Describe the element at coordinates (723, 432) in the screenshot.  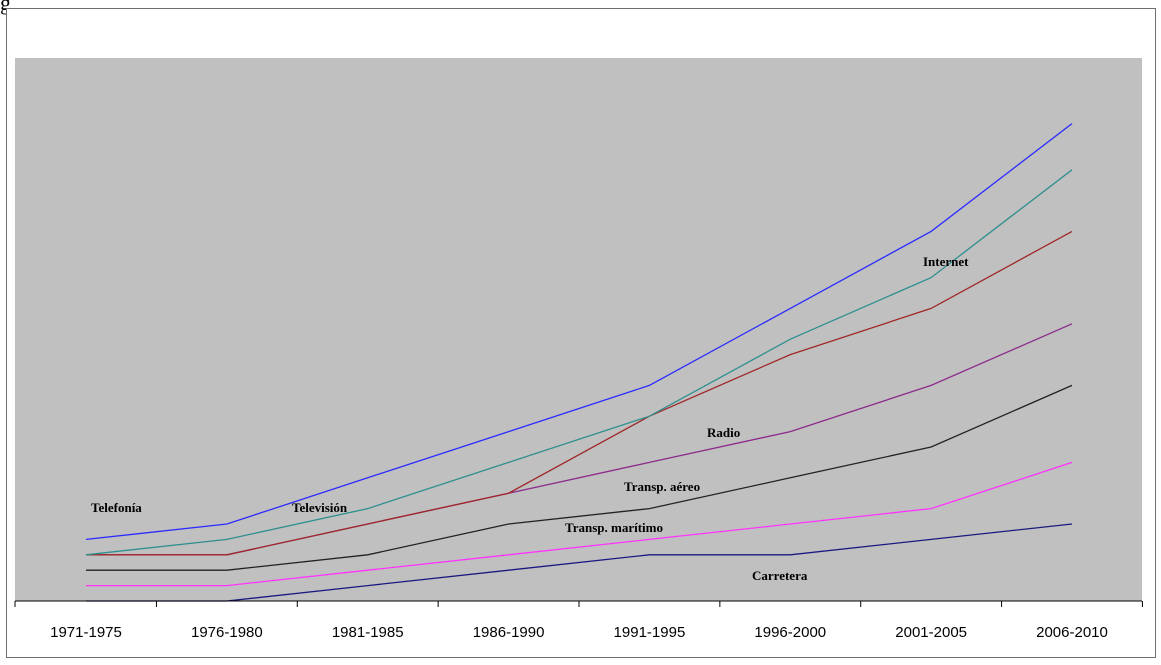
I see `series-label-radio: Radio` at that location.